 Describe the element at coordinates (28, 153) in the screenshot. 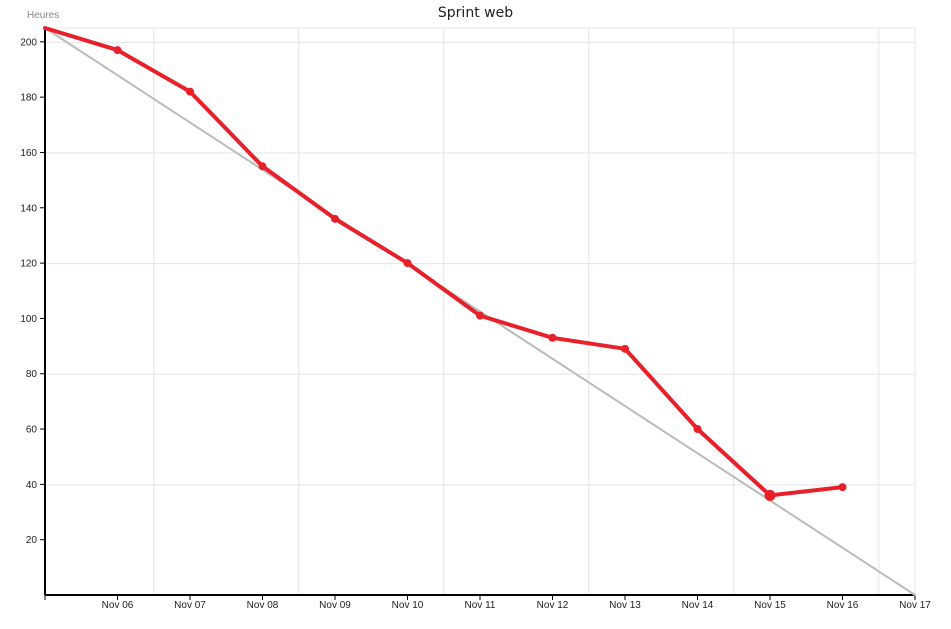

I see `y-tick-label: 160` at that location.